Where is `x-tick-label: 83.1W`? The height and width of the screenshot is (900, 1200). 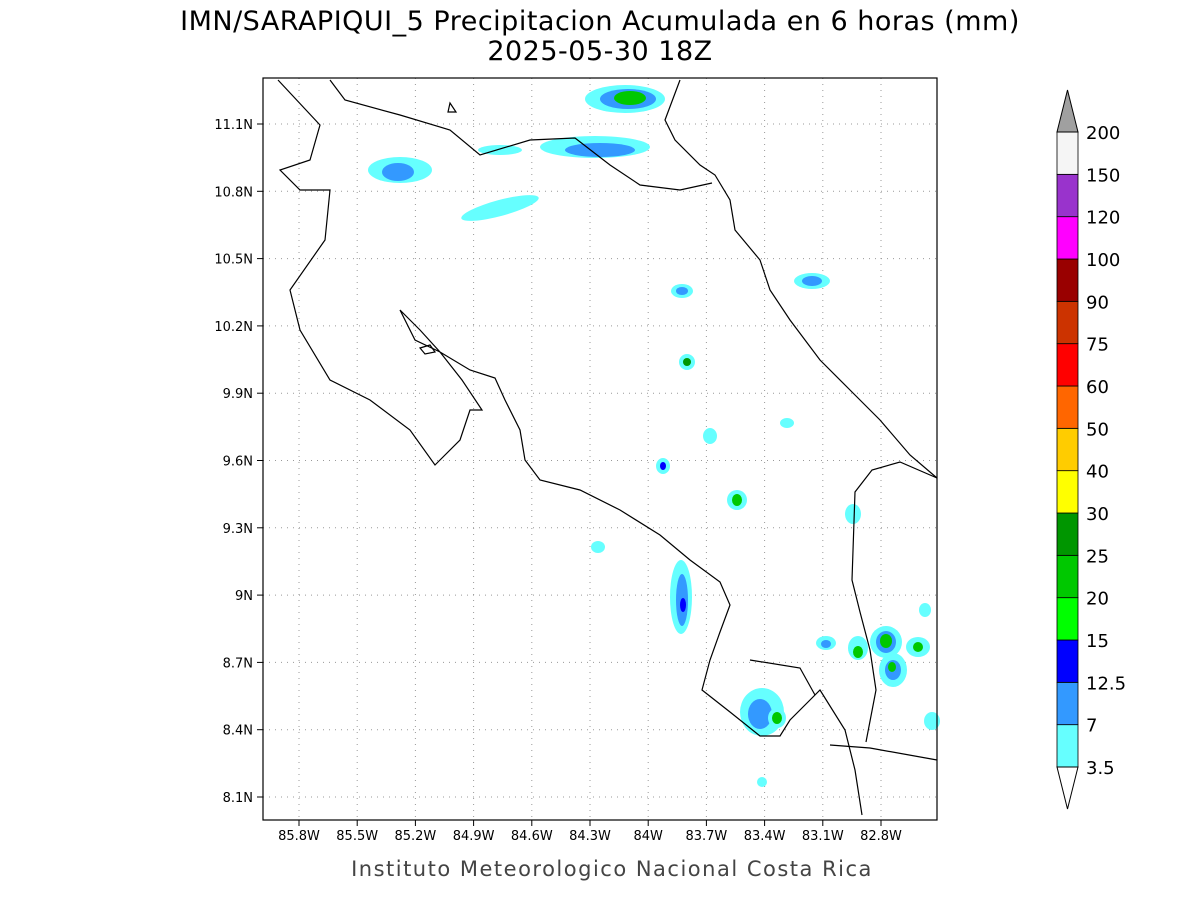
x-tick-label: 83.1W is located at coordinates (823, 836).